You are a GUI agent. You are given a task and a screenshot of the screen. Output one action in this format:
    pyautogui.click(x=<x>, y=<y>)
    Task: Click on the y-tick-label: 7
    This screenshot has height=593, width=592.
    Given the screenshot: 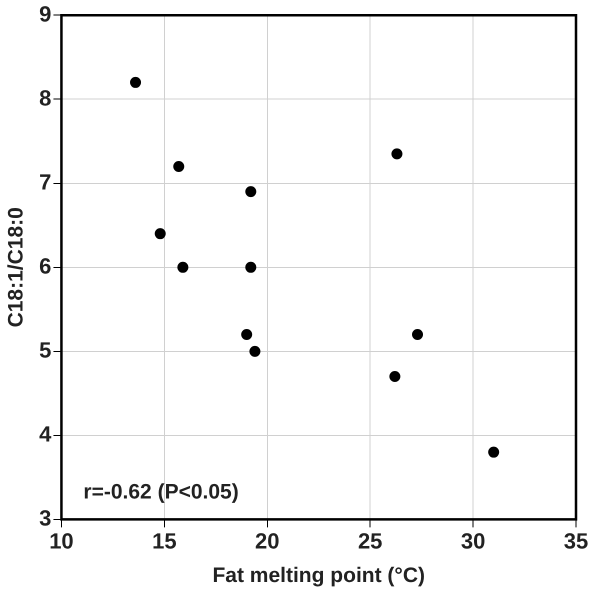 What is the action you would take?
    pyautogui.click(x=45, y=181)
    